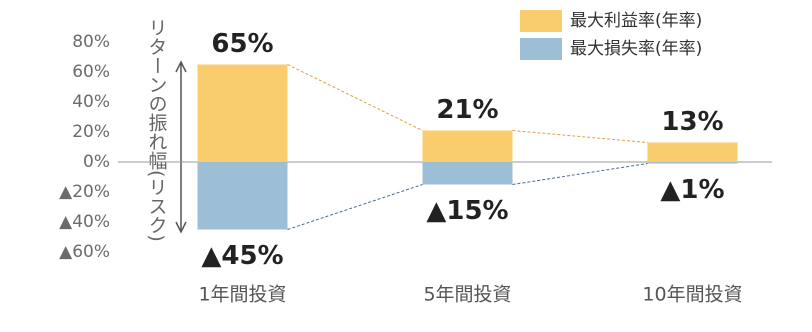 The width and height of the screenshot is (812, 332). Describe the element at coordinates (692, 190) in the screenshot. I see `value-label: ▲1%` at that location.